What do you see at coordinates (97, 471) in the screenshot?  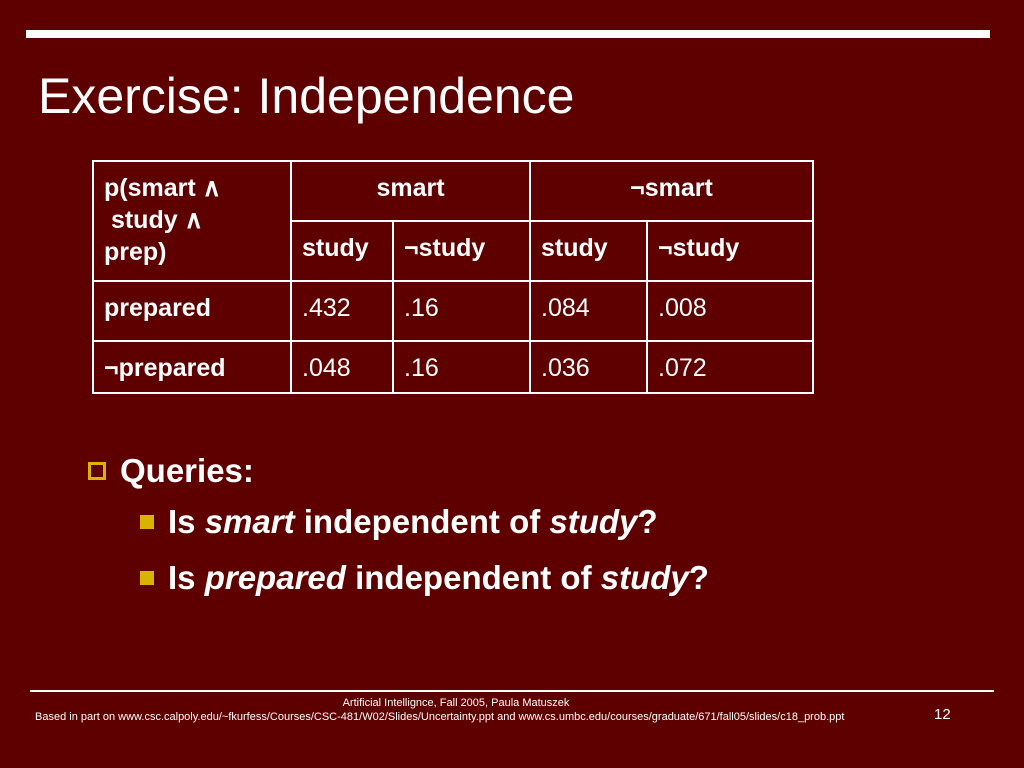 I see `hollow-square-bullet-icon` at bounding box center [97, 471].